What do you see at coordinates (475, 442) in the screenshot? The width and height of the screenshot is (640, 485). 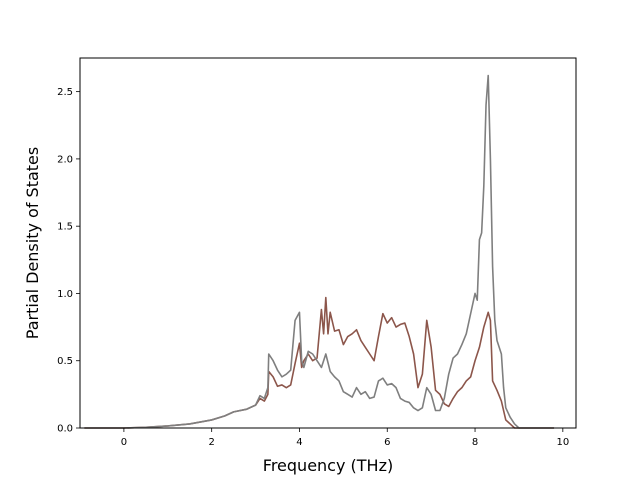 I see `x-tick-label: 8` at bounding box center [475, 442].